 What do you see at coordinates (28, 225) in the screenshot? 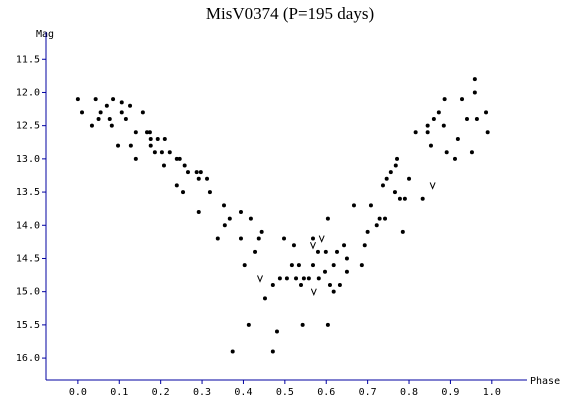
I see `y-tick-label: 14.0` at bounding box center [28, 225].